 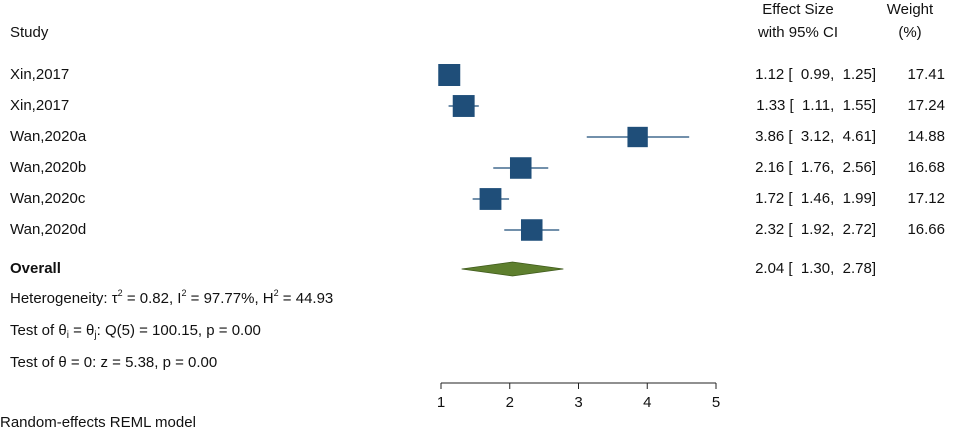 I want to click on homogeneity-test: Test of θi = θj: Q(5) = 100.15, p = 0.00, so click(x=135, y=331).